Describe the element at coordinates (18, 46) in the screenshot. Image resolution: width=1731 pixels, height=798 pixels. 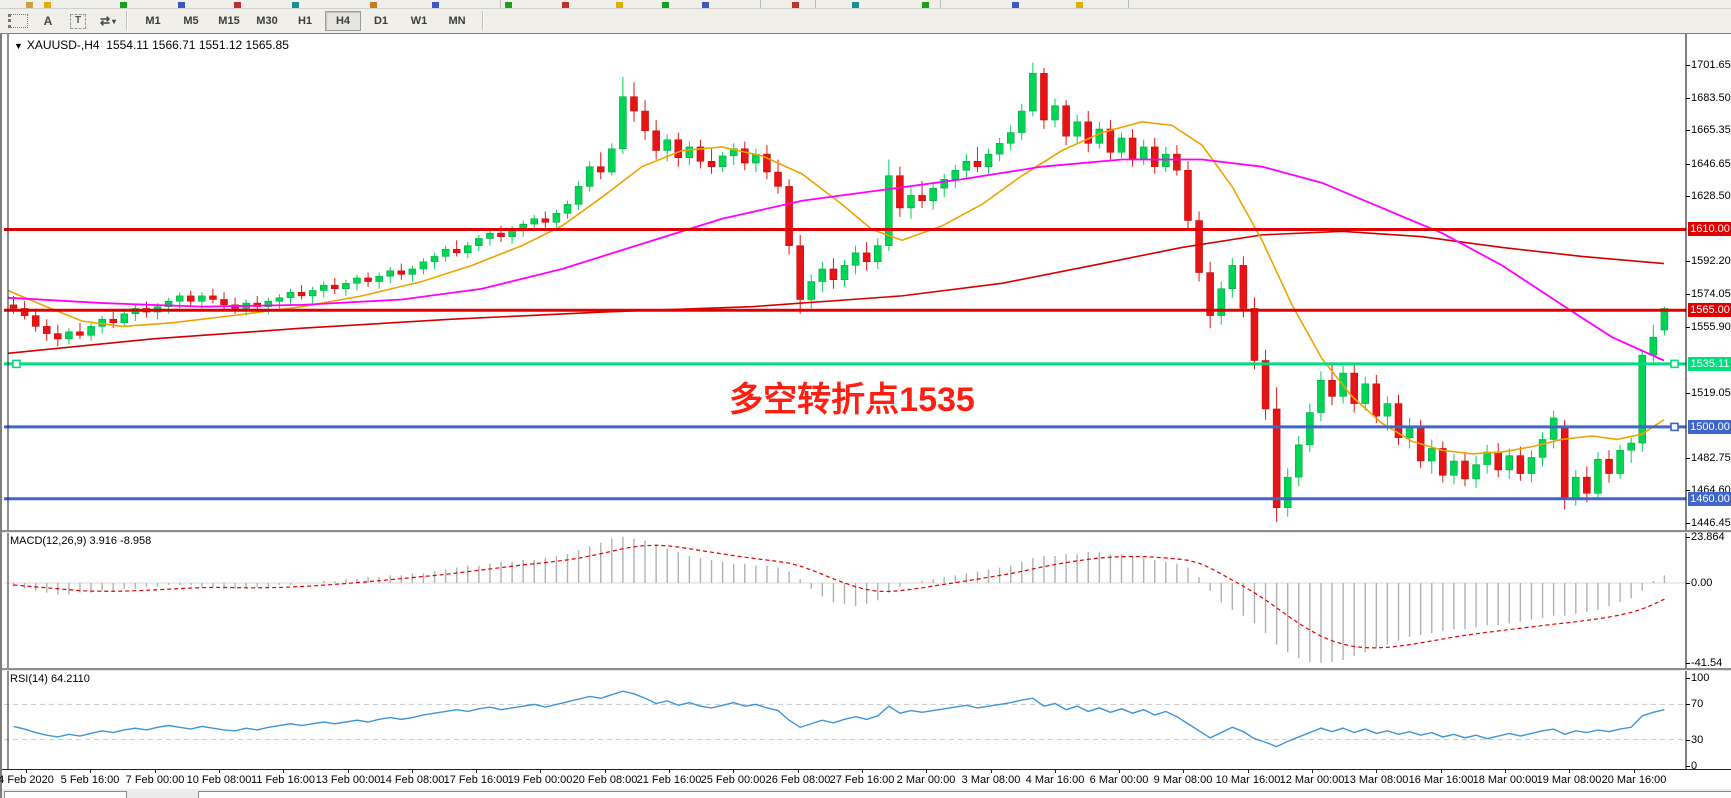
I see `expander-icon: ▼` at that location.